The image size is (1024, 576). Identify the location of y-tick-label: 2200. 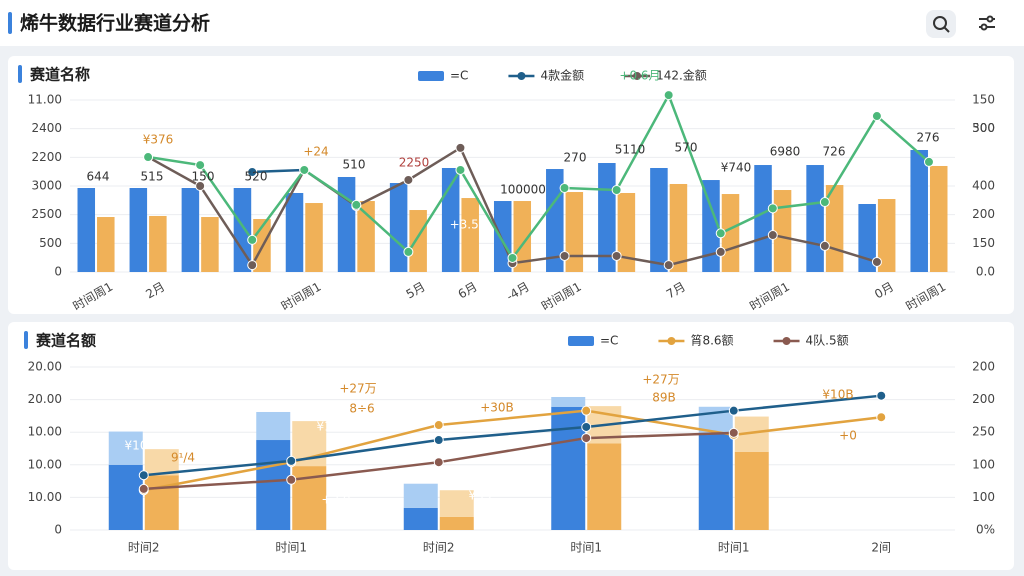
(46, 157).